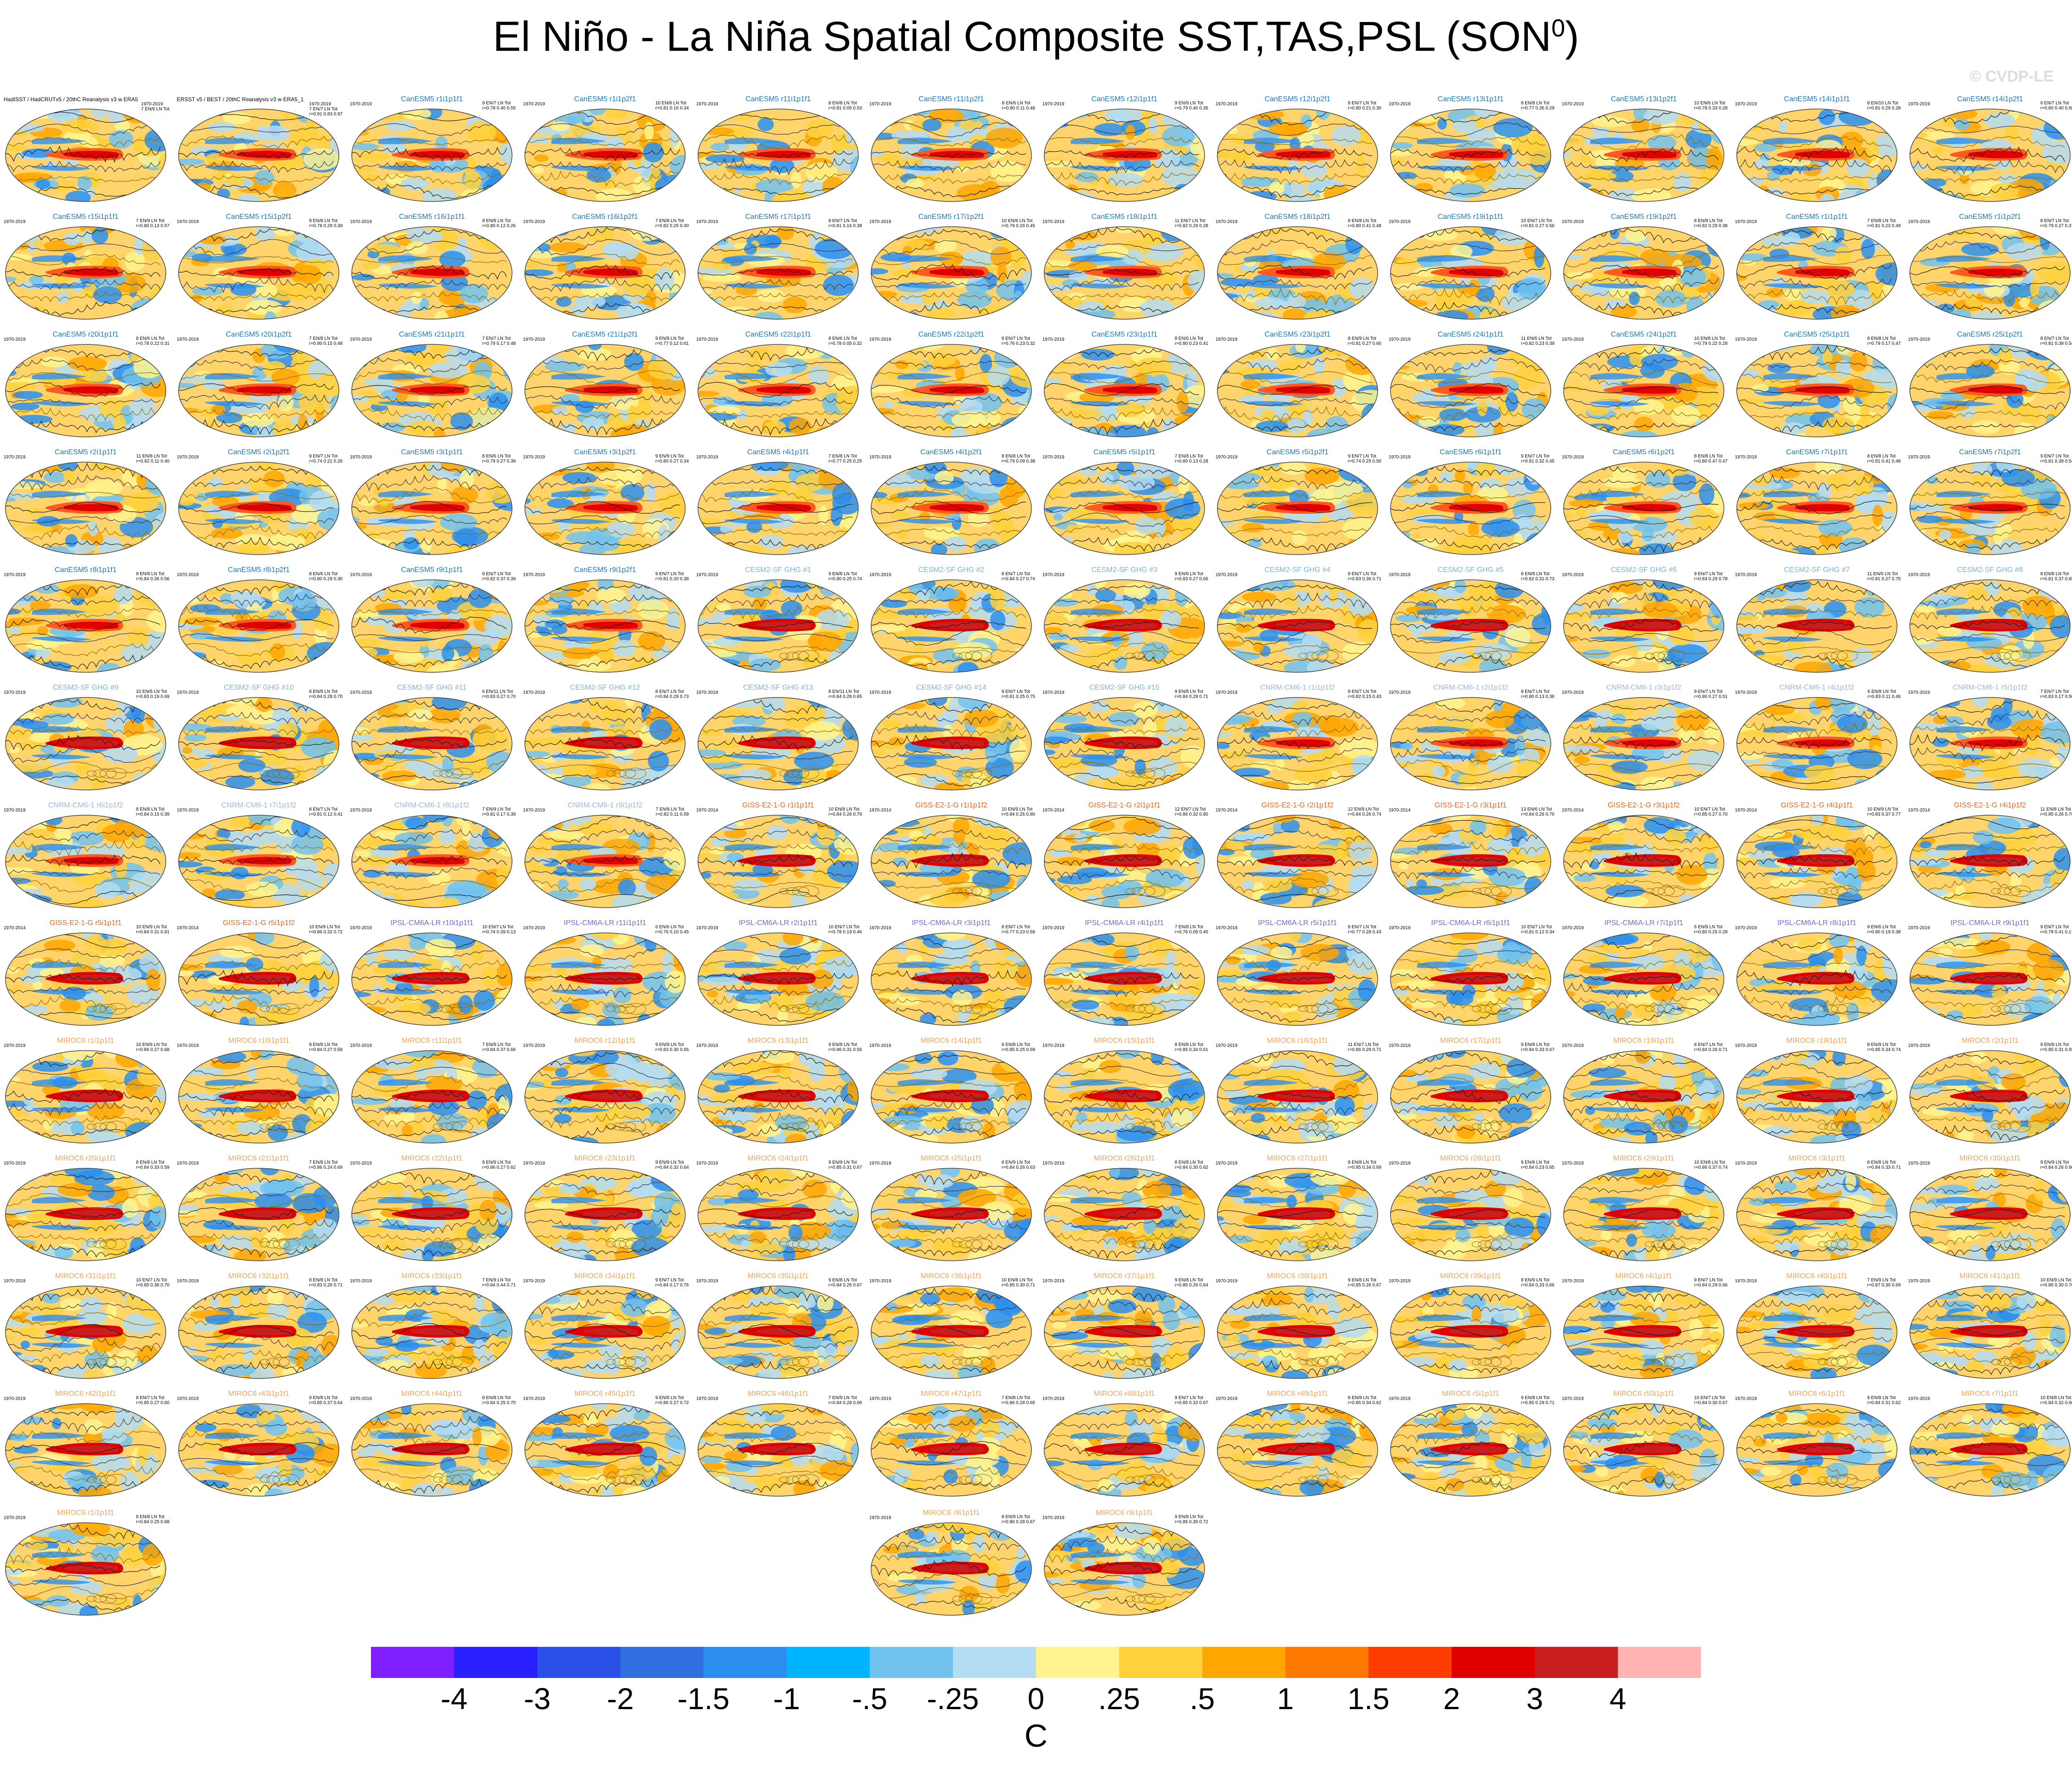 This screenshot has height=1765, width=2072. I want to click on panel-stat-line: 10 EN/6 LN Tot, so click(151, 691).